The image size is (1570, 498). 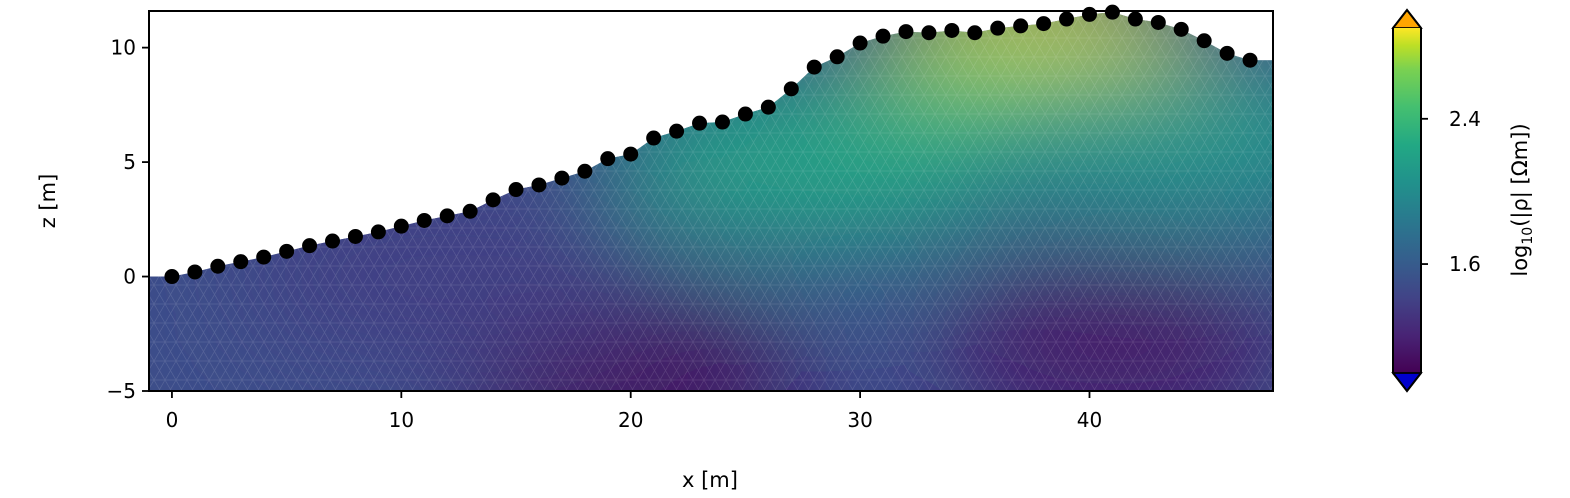 I want to click on colorbar-label: log10(|ρ| [Ωm]), so click(x=1522, y=199).